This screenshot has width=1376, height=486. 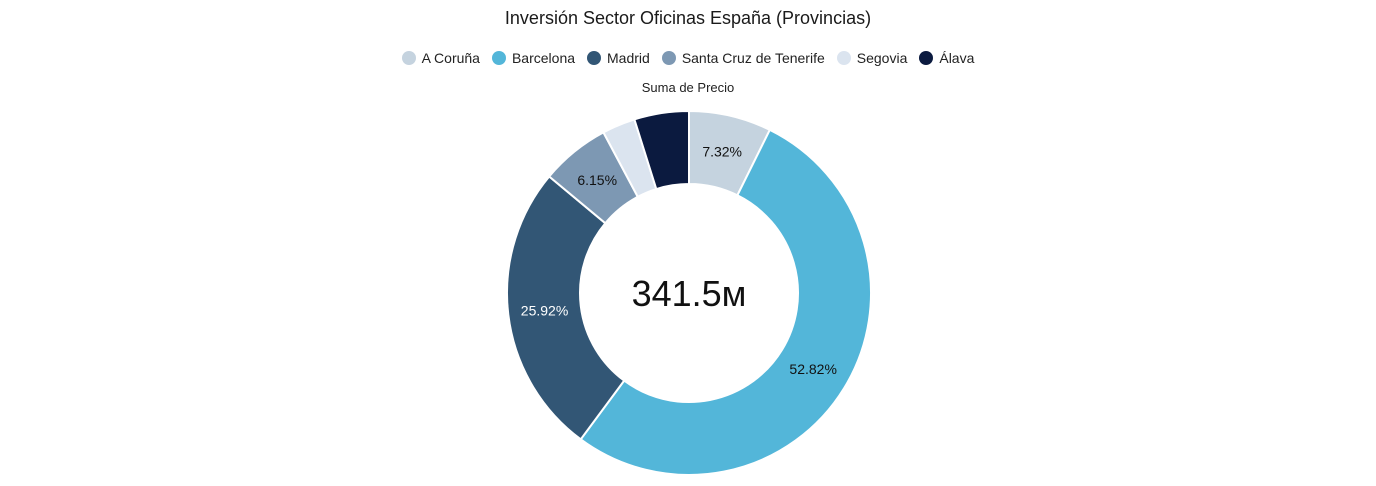 I want to click on legend-item: Madrid, so click(x=618, y=58).